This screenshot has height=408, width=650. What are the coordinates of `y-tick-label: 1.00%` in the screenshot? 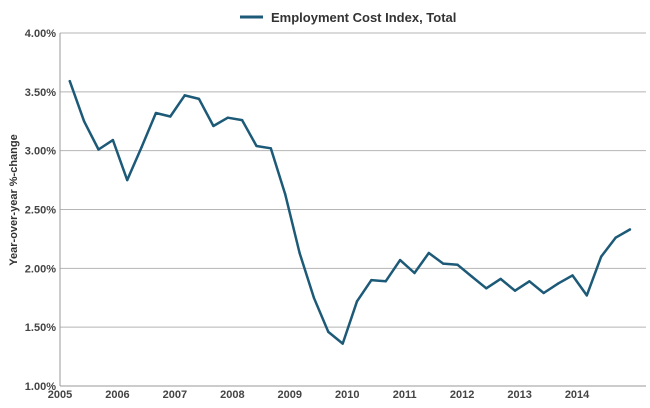 It's located at (40, 387).